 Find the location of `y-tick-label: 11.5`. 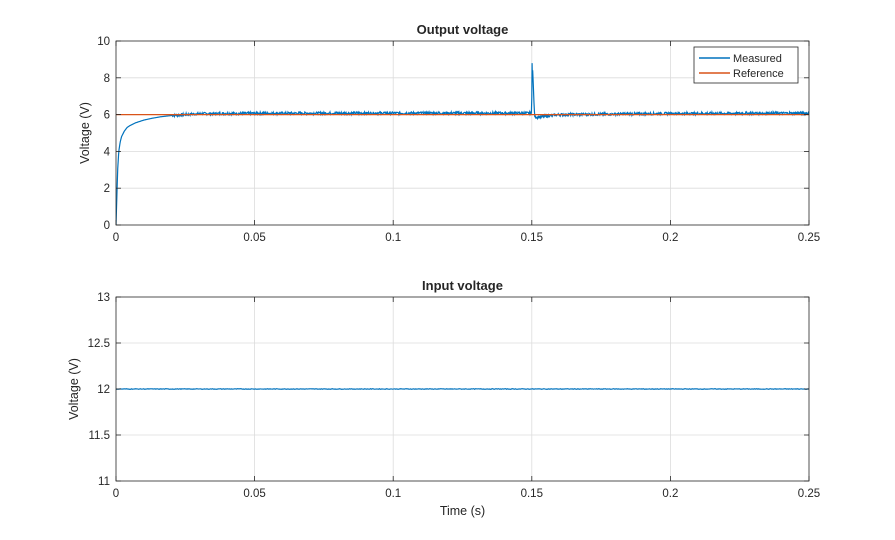

y-tick-label: 11.5 is located at coordinates (99, 436).